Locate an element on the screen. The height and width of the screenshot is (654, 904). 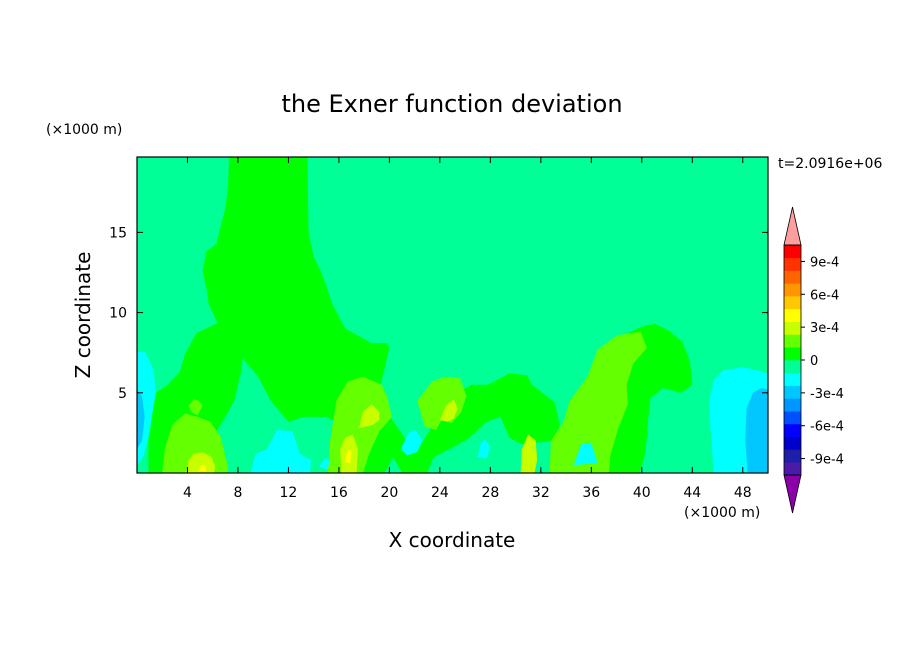
x-tick-label: 24 is located at coordinates (440, 493).